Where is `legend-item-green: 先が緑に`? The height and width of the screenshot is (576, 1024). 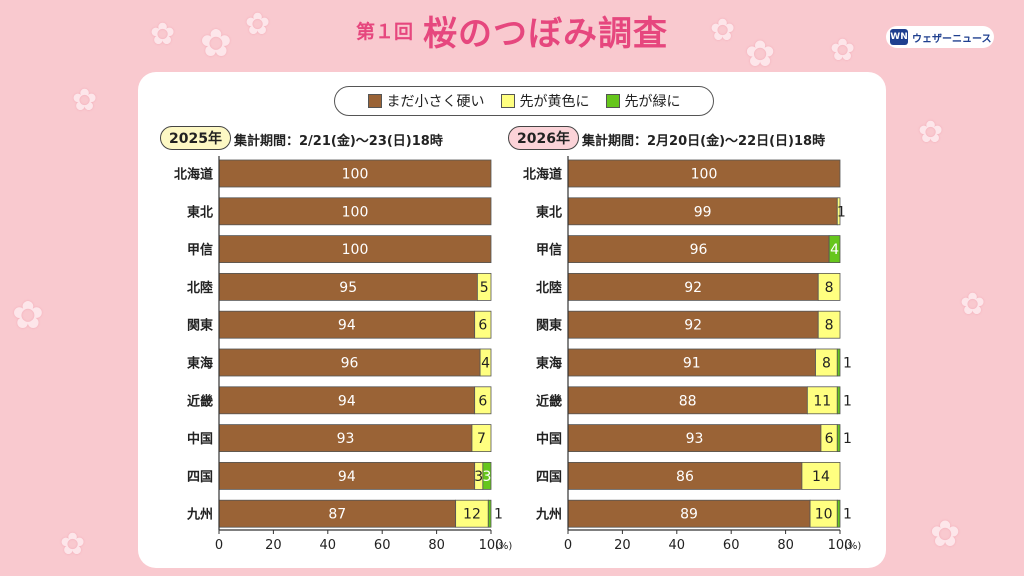 legend-item-green: 先が緑に is located at coordinates (643, 101).